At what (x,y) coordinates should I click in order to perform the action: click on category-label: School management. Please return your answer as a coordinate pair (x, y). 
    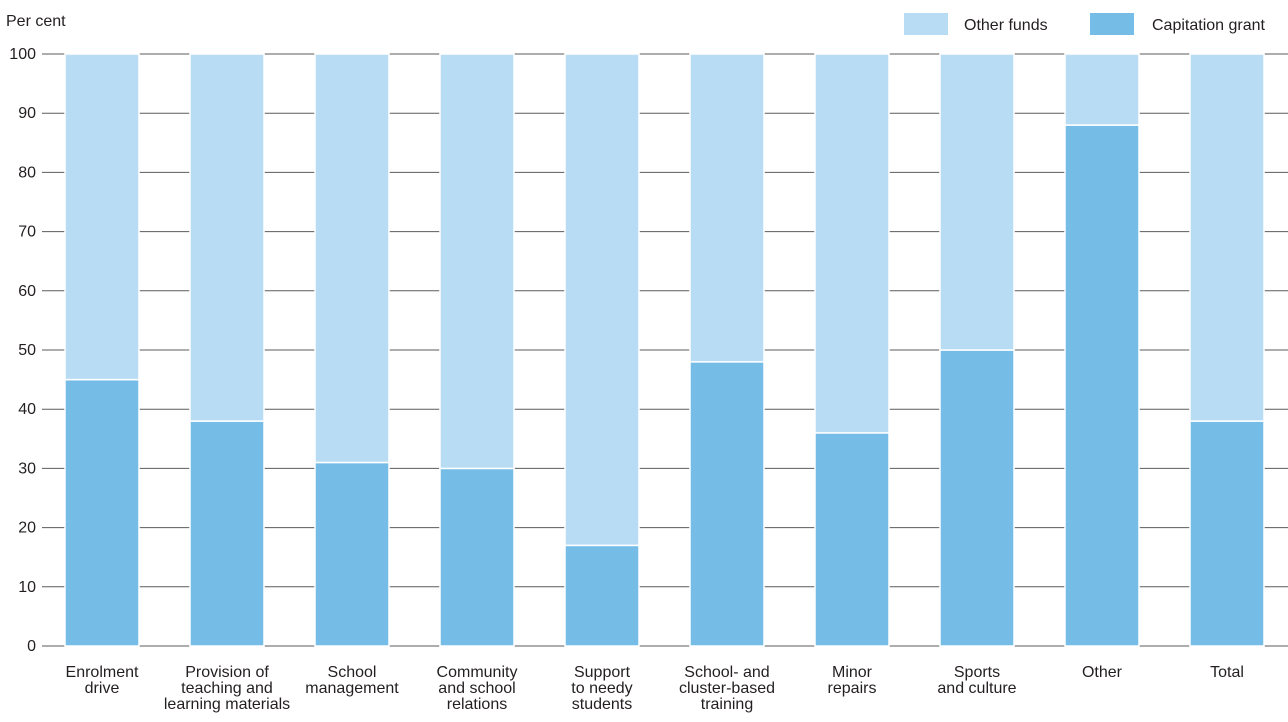
    Looking at the image, I should click on (352, 680).